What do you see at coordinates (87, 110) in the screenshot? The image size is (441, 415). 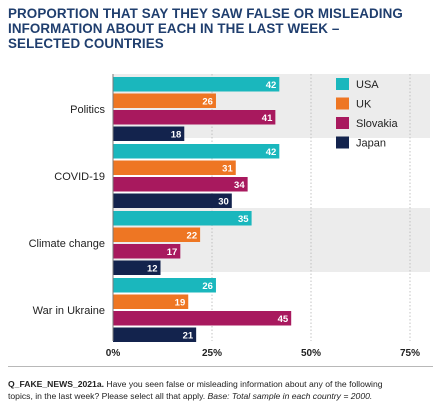 I see `category-label: Politics` at bounding box center [87, 110].